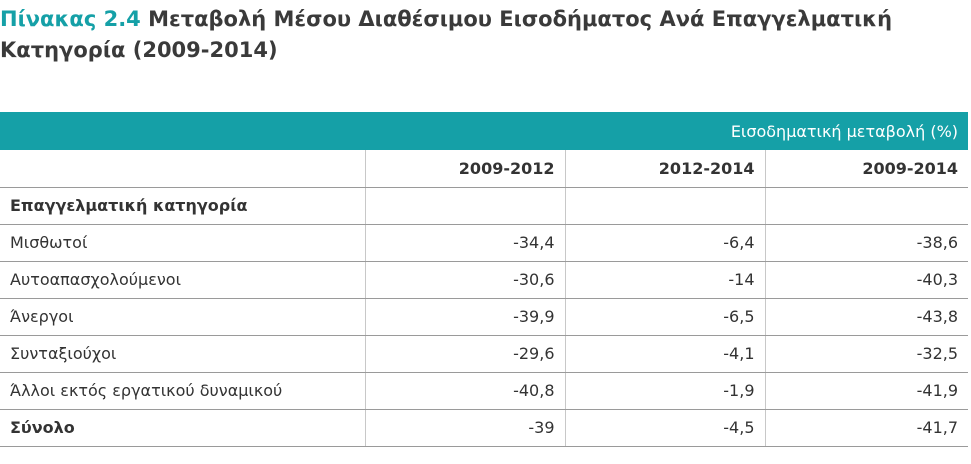  What do you see at coordinates (464, 169) in the screenshot?
I see `column-header: 2009-2012` at bounding box center [464, 169].